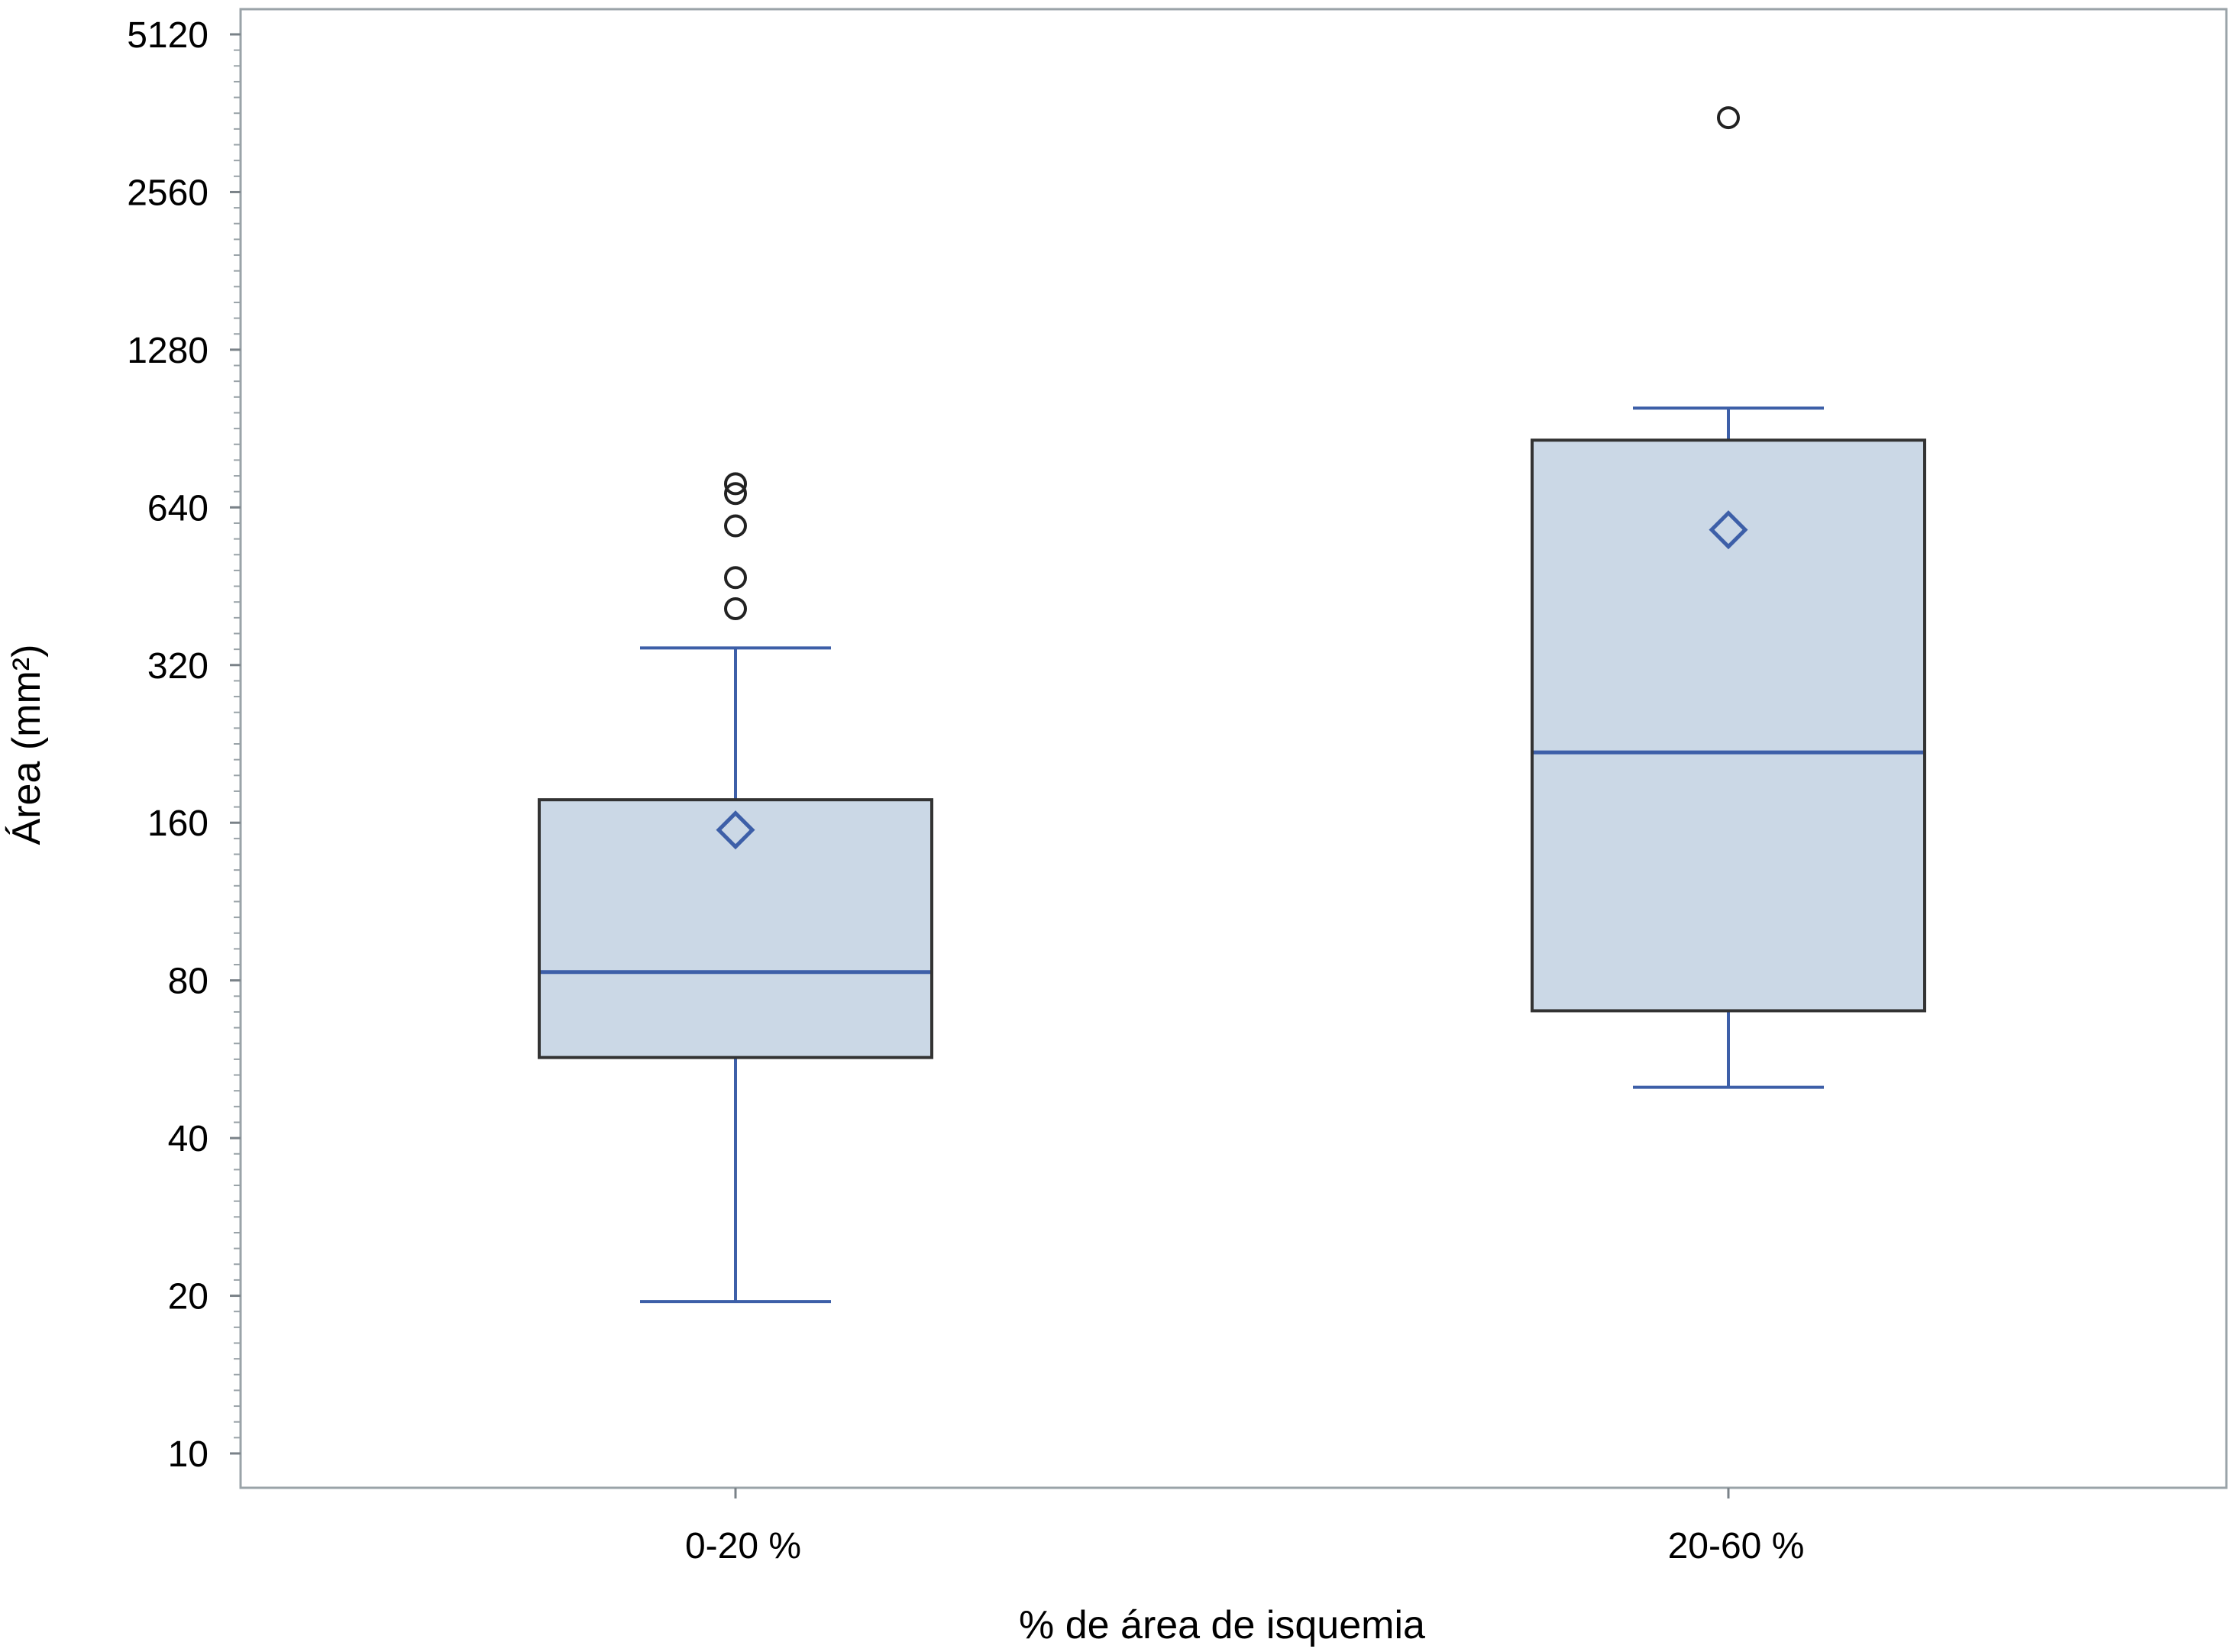 Image resolution: width=2234 pixels, height=1652 pixels. What do you see at coordinates (188, 982) in the screenshot?
I see `y-tick-label: 80` at bounding box center [188, 982].